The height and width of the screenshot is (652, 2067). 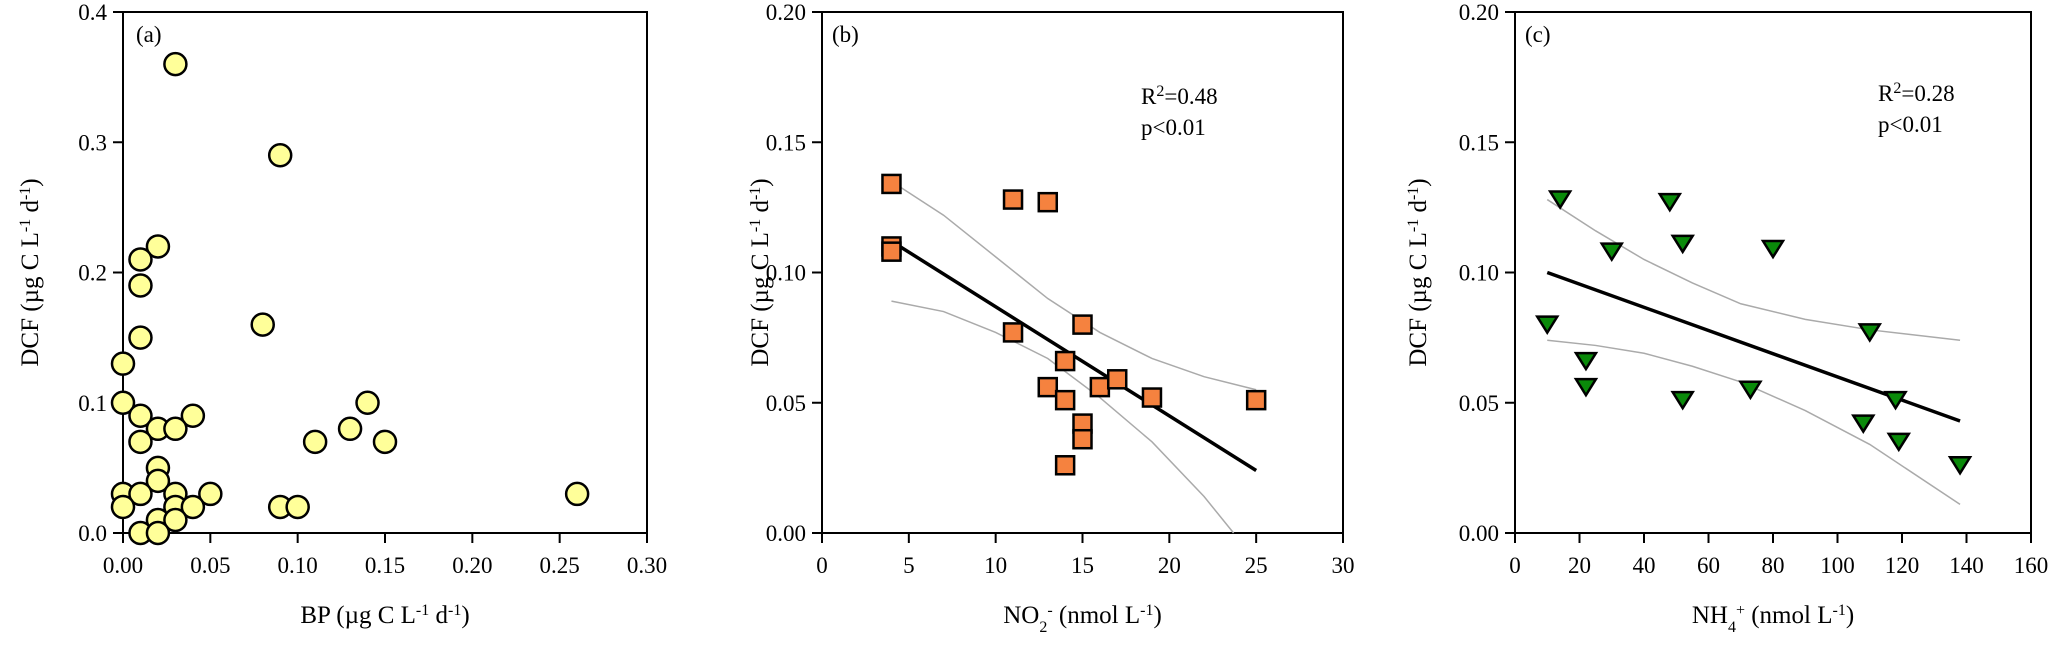 I want to click on y-tick-label: 0.0, so click(x=92, y=533).